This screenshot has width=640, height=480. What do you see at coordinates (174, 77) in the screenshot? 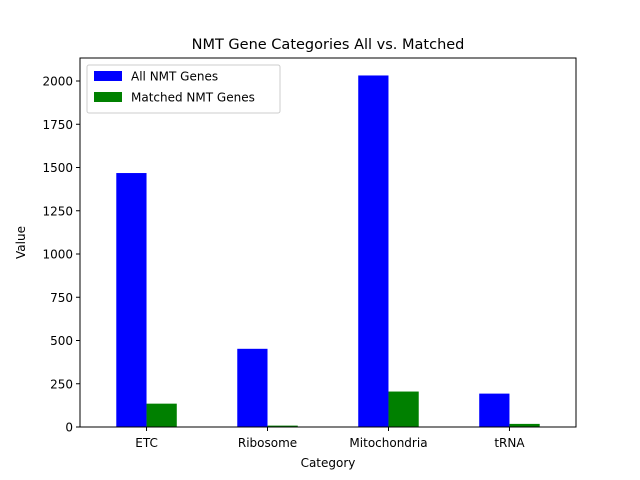
I see `legend-label: All NMT Genes` at bounding box center [174, 77].